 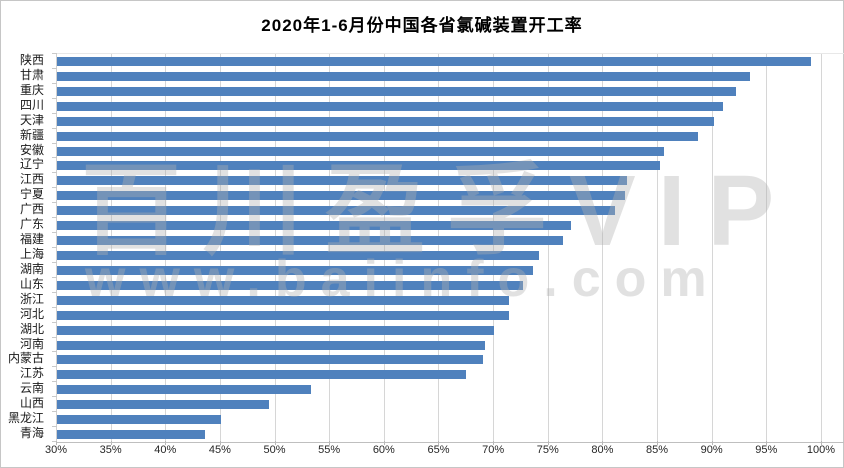 I want to click on bar-广西, so click(x=336, y=211).